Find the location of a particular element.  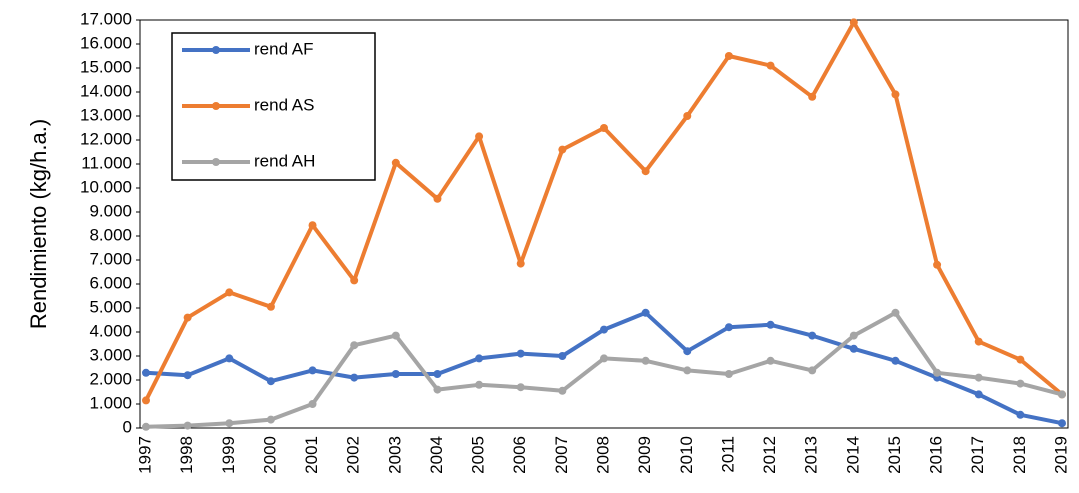

y-tick-label: 14.000 is located at coordinates (106, 90).